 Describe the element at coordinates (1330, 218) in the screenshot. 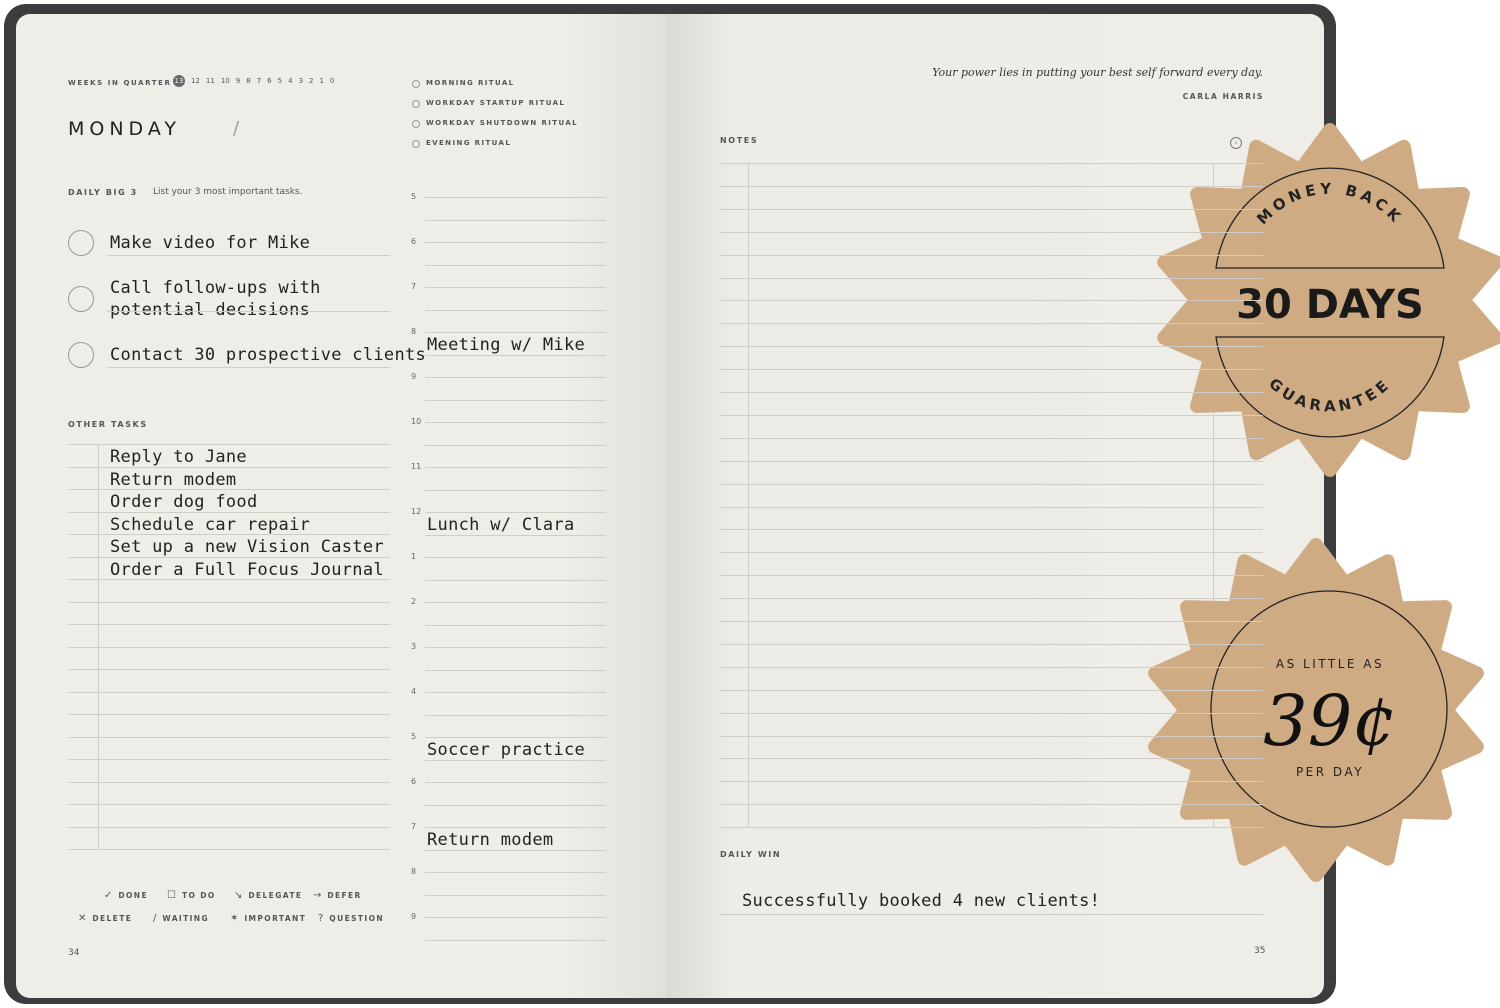

I see `guarantee-arc-top` at that location.